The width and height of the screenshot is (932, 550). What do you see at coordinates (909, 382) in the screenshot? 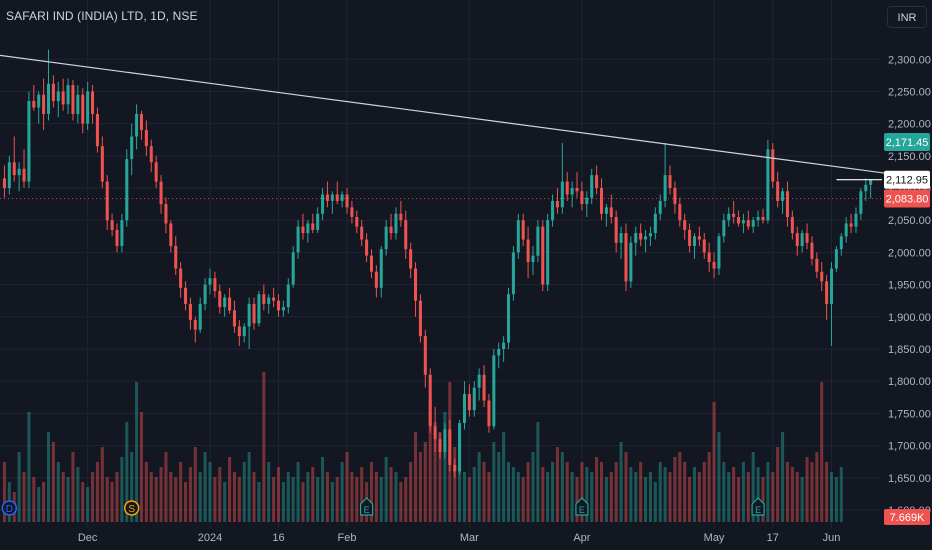
I see `y-tick-label: 1,800.00` at bounding box center [909, 382].